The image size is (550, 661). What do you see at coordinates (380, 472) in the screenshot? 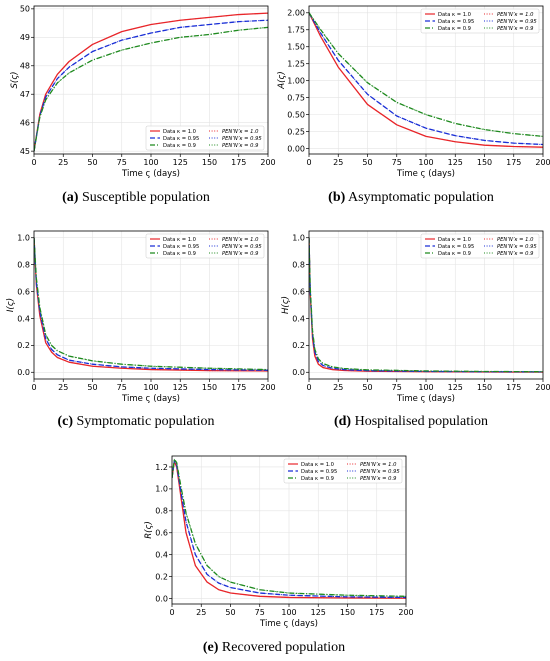
I see `legend-label: PEN’N’κ = 0.95` at bounding box center [380, 472].